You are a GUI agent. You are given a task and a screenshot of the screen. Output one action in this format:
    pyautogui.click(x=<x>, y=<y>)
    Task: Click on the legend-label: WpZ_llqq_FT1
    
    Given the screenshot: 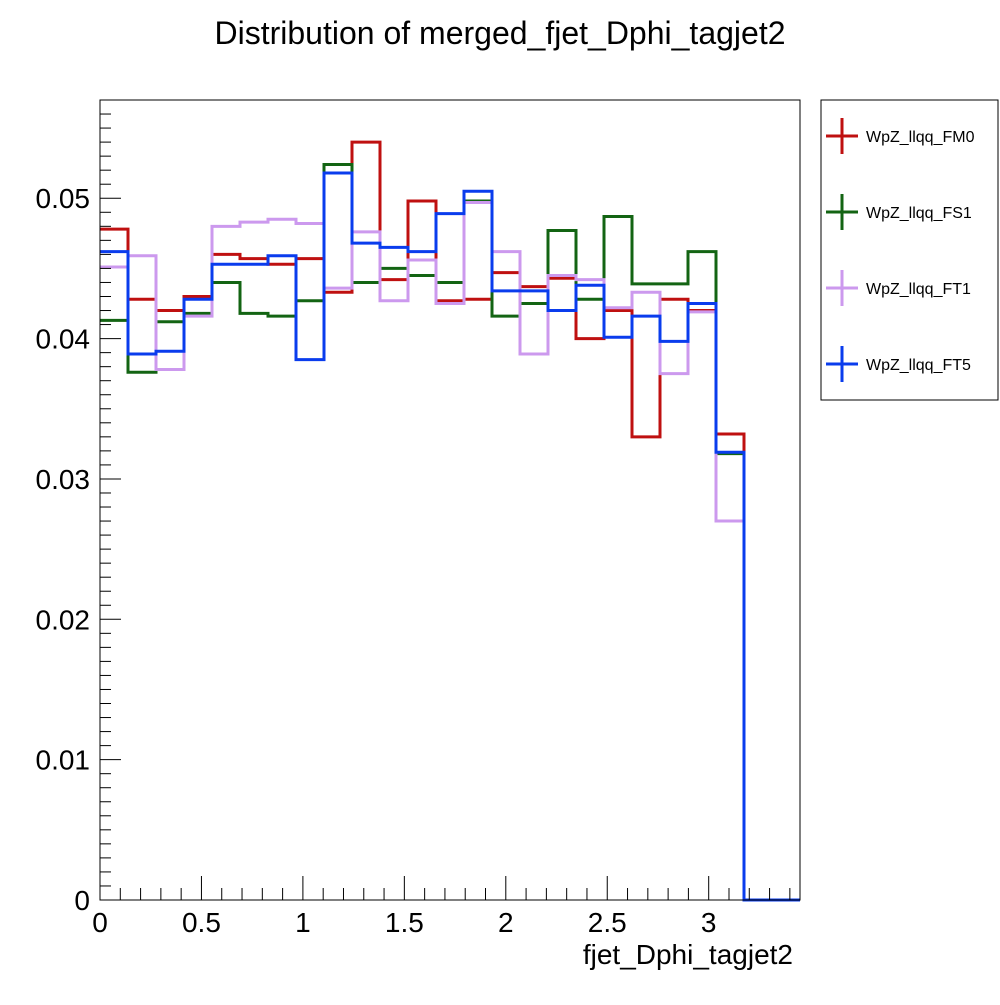 What is the action you would take?
    pyautogui.click(x=918, y=289)
    